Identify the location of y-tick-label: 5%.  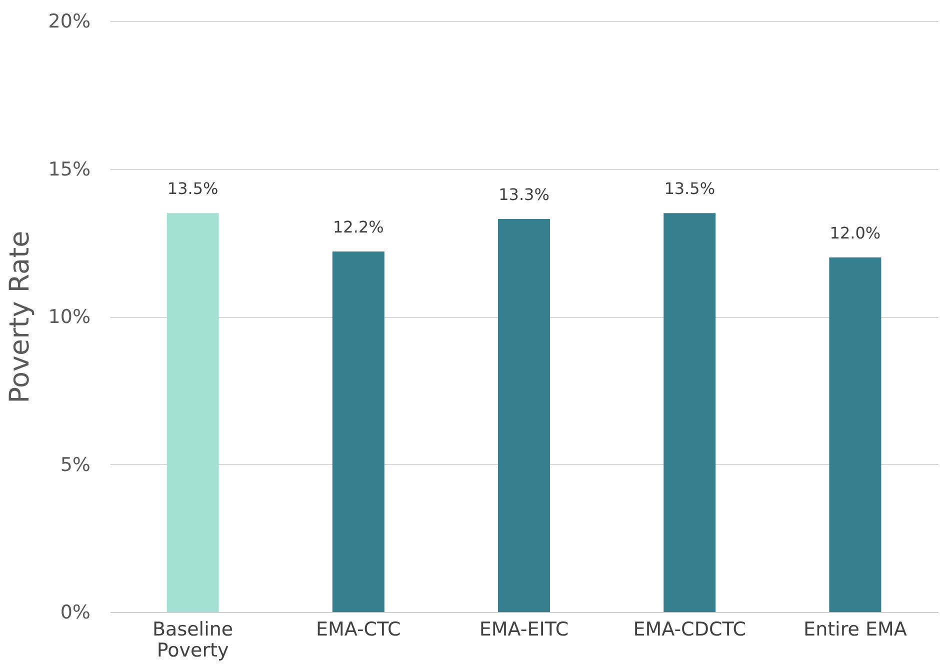
(75, 465).